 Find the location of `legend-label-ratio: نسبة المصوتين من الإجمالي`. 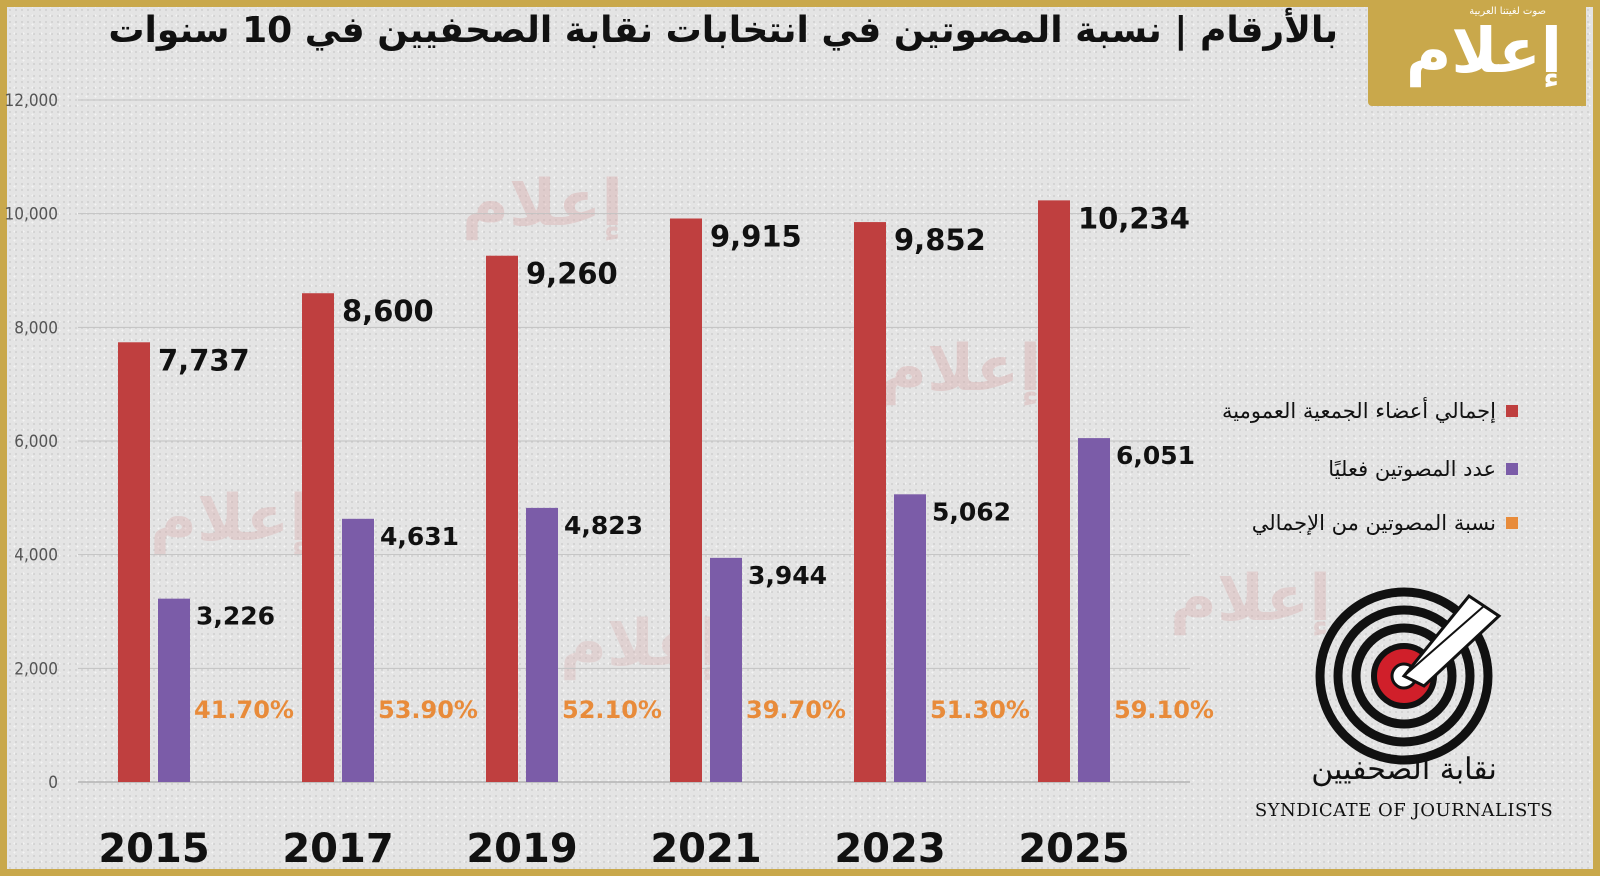

legend-label-ratio: نسبة المصوتين من الإجمالي is located at coordinates (1373, 523).